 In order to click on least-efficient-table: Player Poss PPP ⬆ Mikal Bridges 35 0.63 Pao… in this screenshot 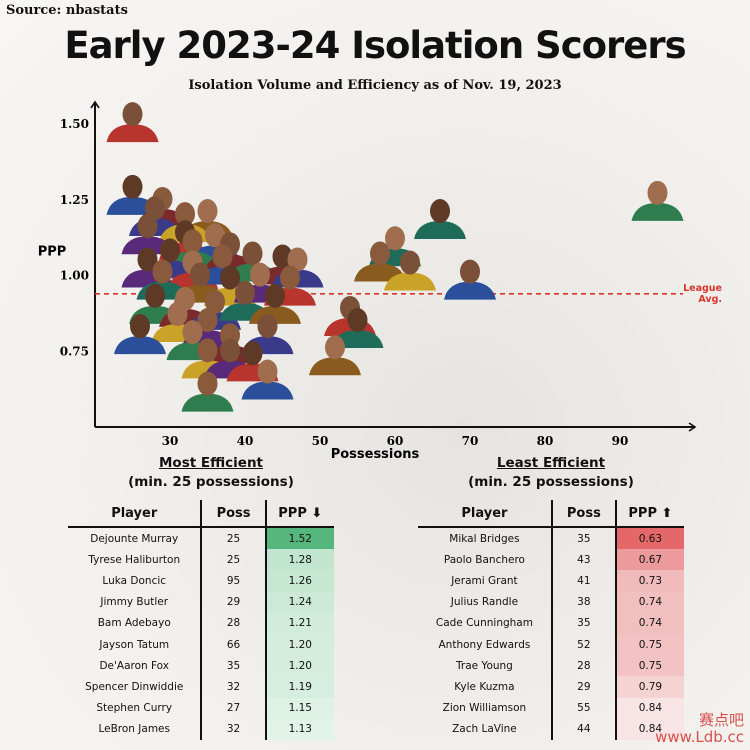, I will do `click(551, 620)`.